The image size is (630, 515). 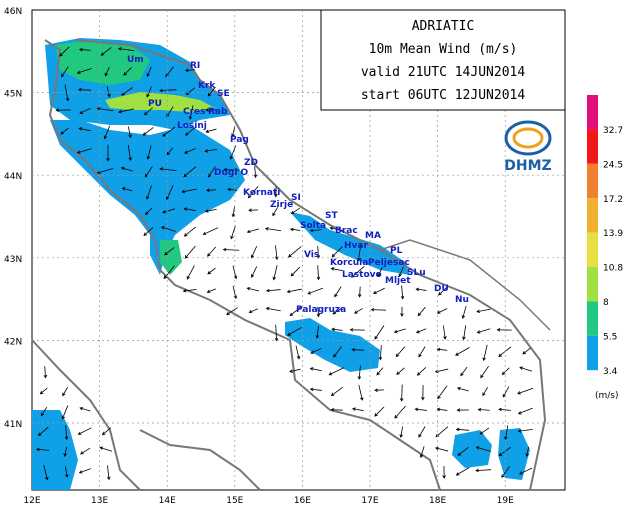 What do you see at coordinates (239, 140) in the screenshot?
I see `place-label: Pag` at bounding box center [239, 140].